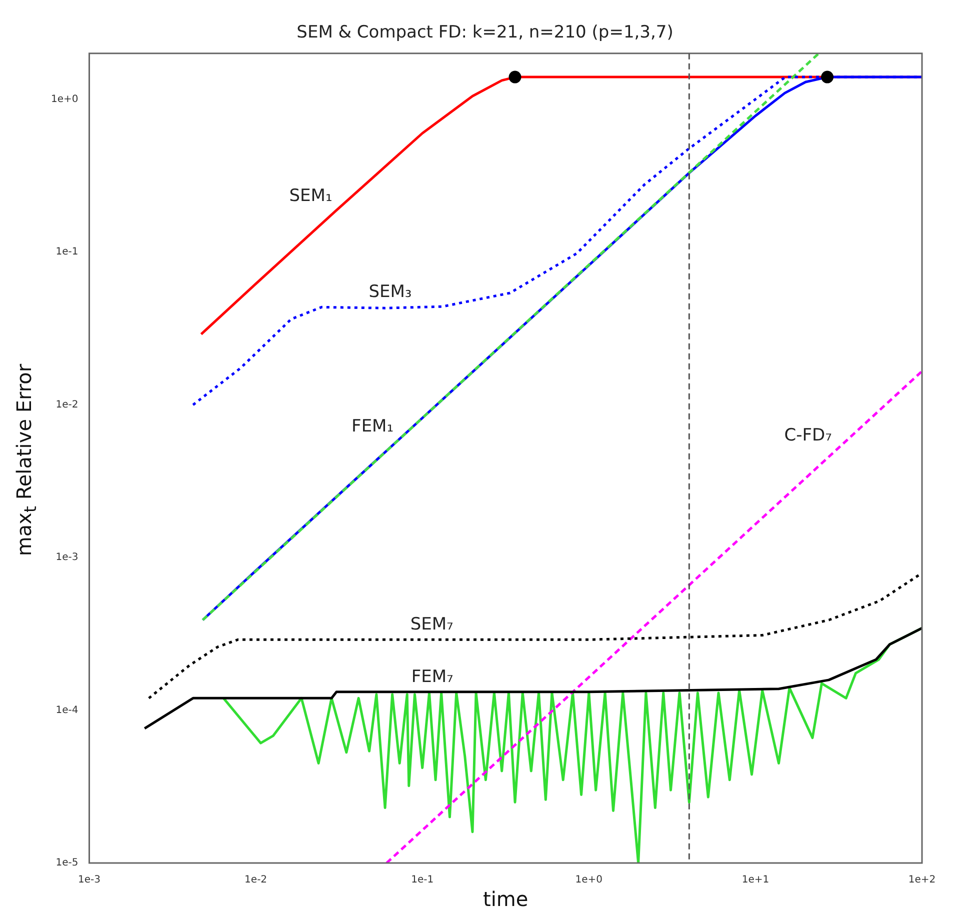 Image resolution: width=955 pixels, height=924 pixels. What do you see at coordinates (373, 426) in the screenshot?
I see `annotation: FEM₁` at bounding box center [373, 426].